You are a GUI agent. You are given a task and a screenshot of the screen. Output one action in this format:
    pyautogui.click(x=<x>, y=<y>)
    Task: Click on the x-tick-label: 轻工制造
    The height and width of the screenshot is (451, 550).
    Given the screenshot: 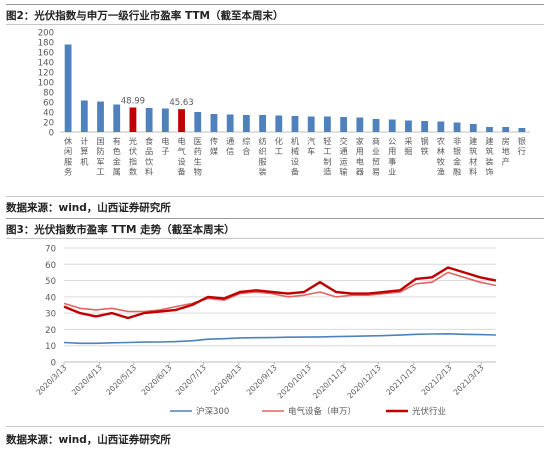 What is the action you would take?
    pyautogui.click(x=327, y=156)
    